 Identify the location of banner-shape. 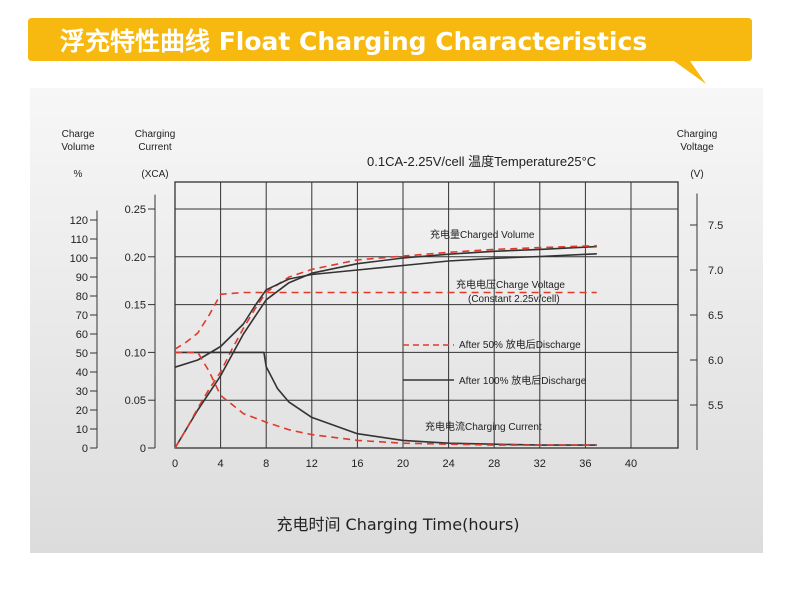
(390, 51).